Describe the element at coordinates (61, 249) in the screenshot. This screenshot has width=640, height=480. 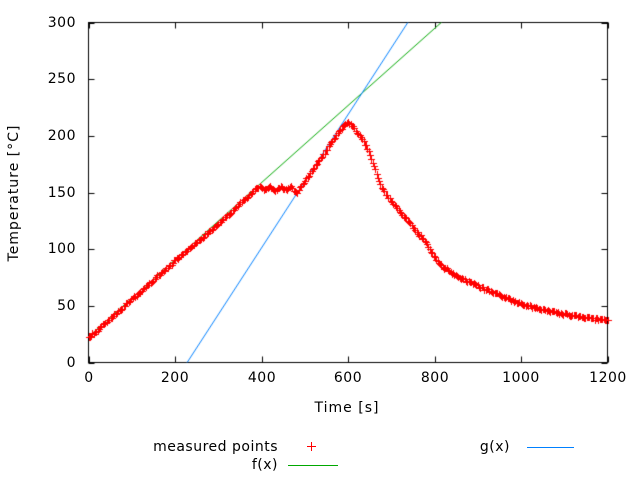
I see `y-tick-label: 100` at that location.